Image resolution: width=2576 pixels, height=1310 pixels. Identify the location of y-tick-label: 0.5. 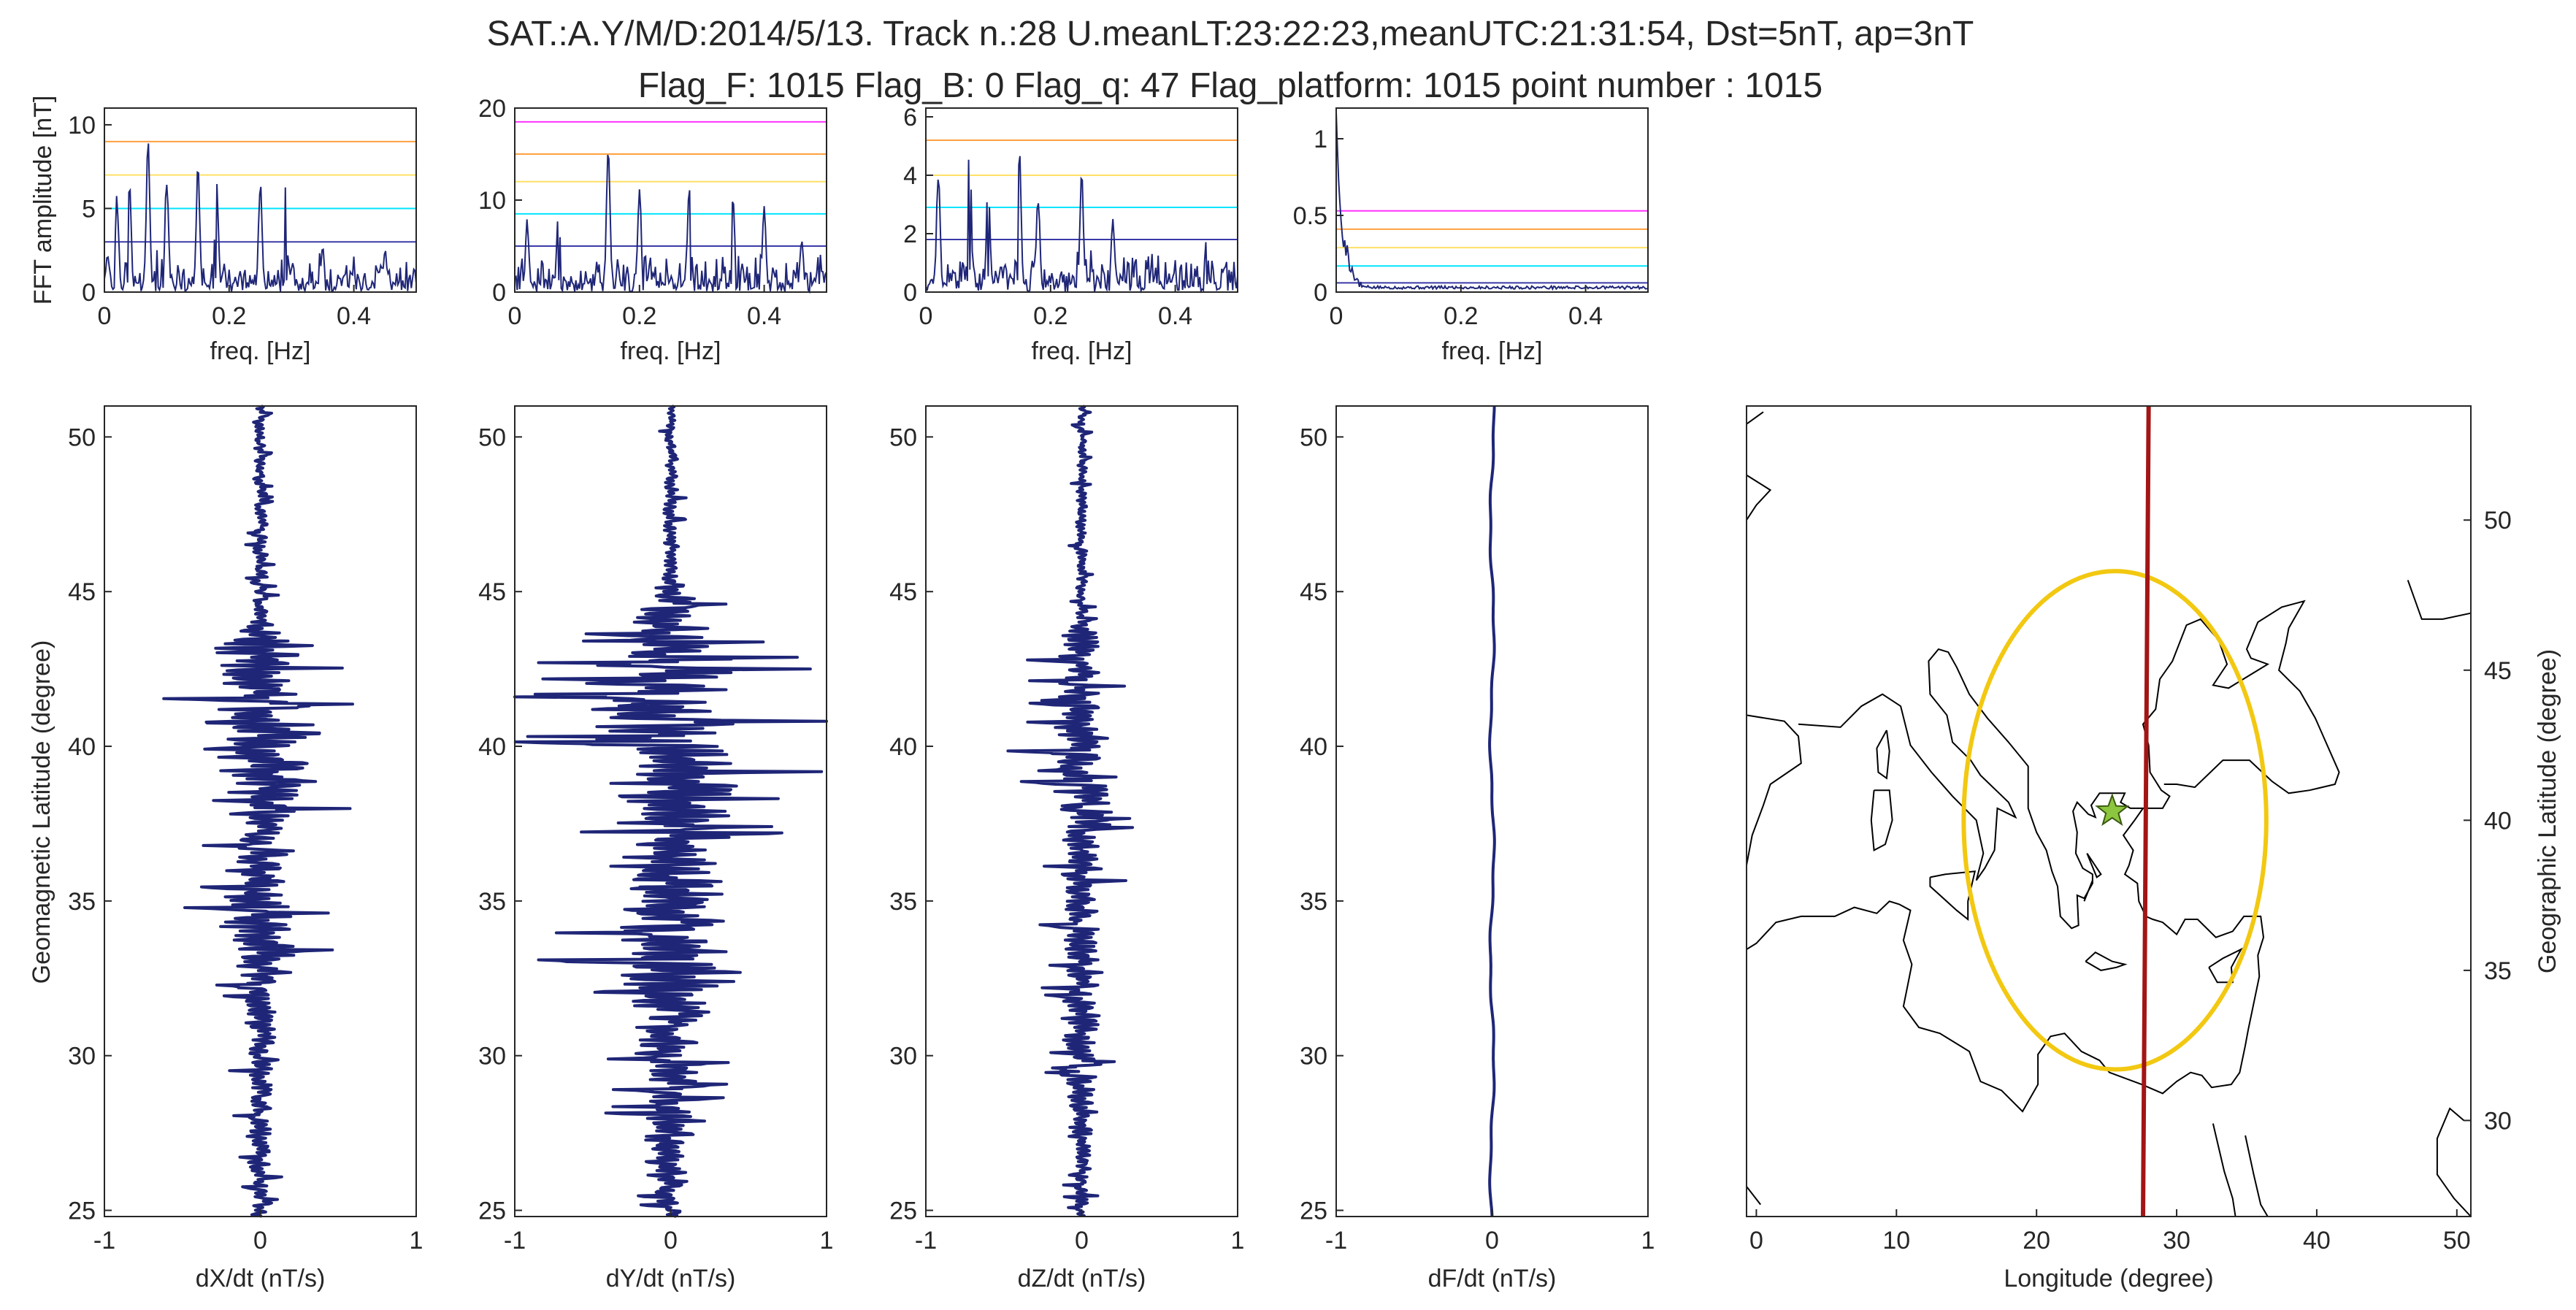
(1310, 216).